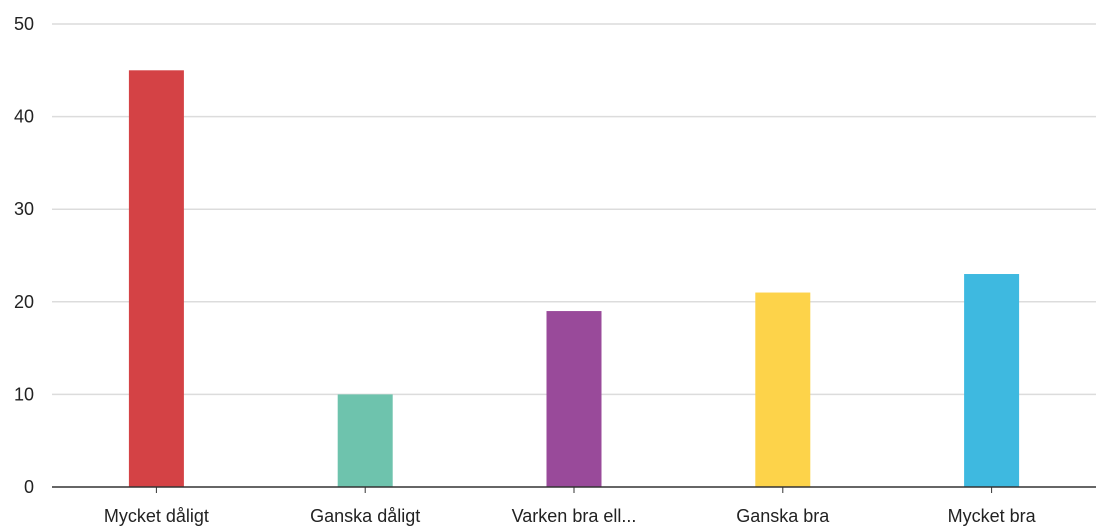  Describe the element at coordinates (156, 516) in the screenshot. I see `x-tick-label: Mycket dåligt` at that location.